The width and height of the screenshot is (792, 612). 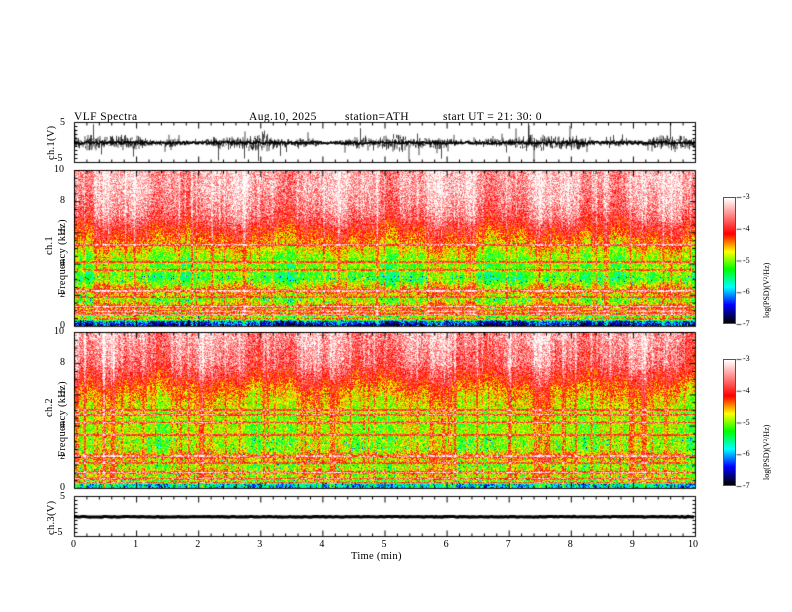 What do you see at coordinates (384, 544) in the screenshot?
I see `time-tick-5: 5` at bounding box center [384, 544].